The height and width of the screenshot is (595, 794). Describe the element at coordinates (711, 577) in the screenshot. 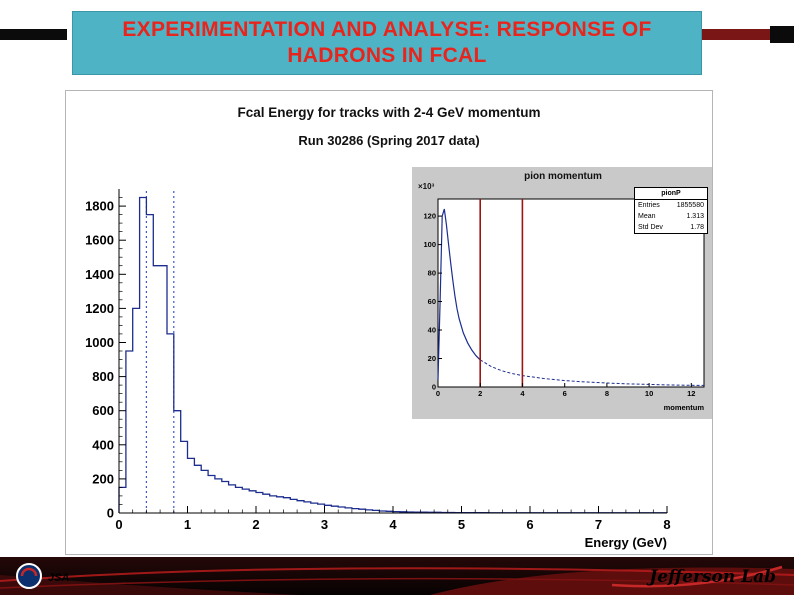

I see `jefferson-lab-logo: Jefferson Lab` at that location.